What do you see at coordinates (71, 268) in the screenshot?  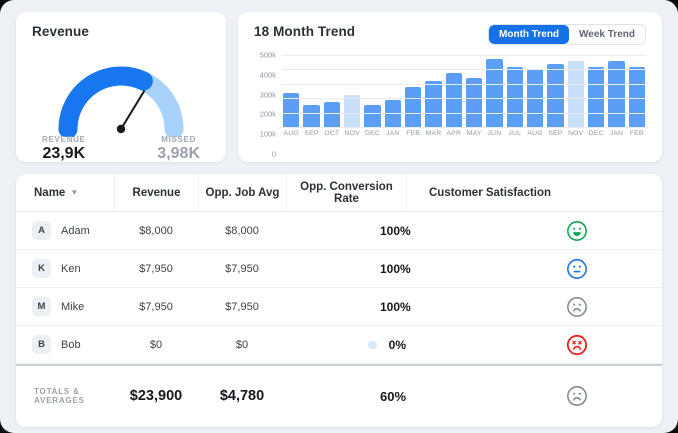 I see `person-name: Ken` at bounding box center [71, 268].